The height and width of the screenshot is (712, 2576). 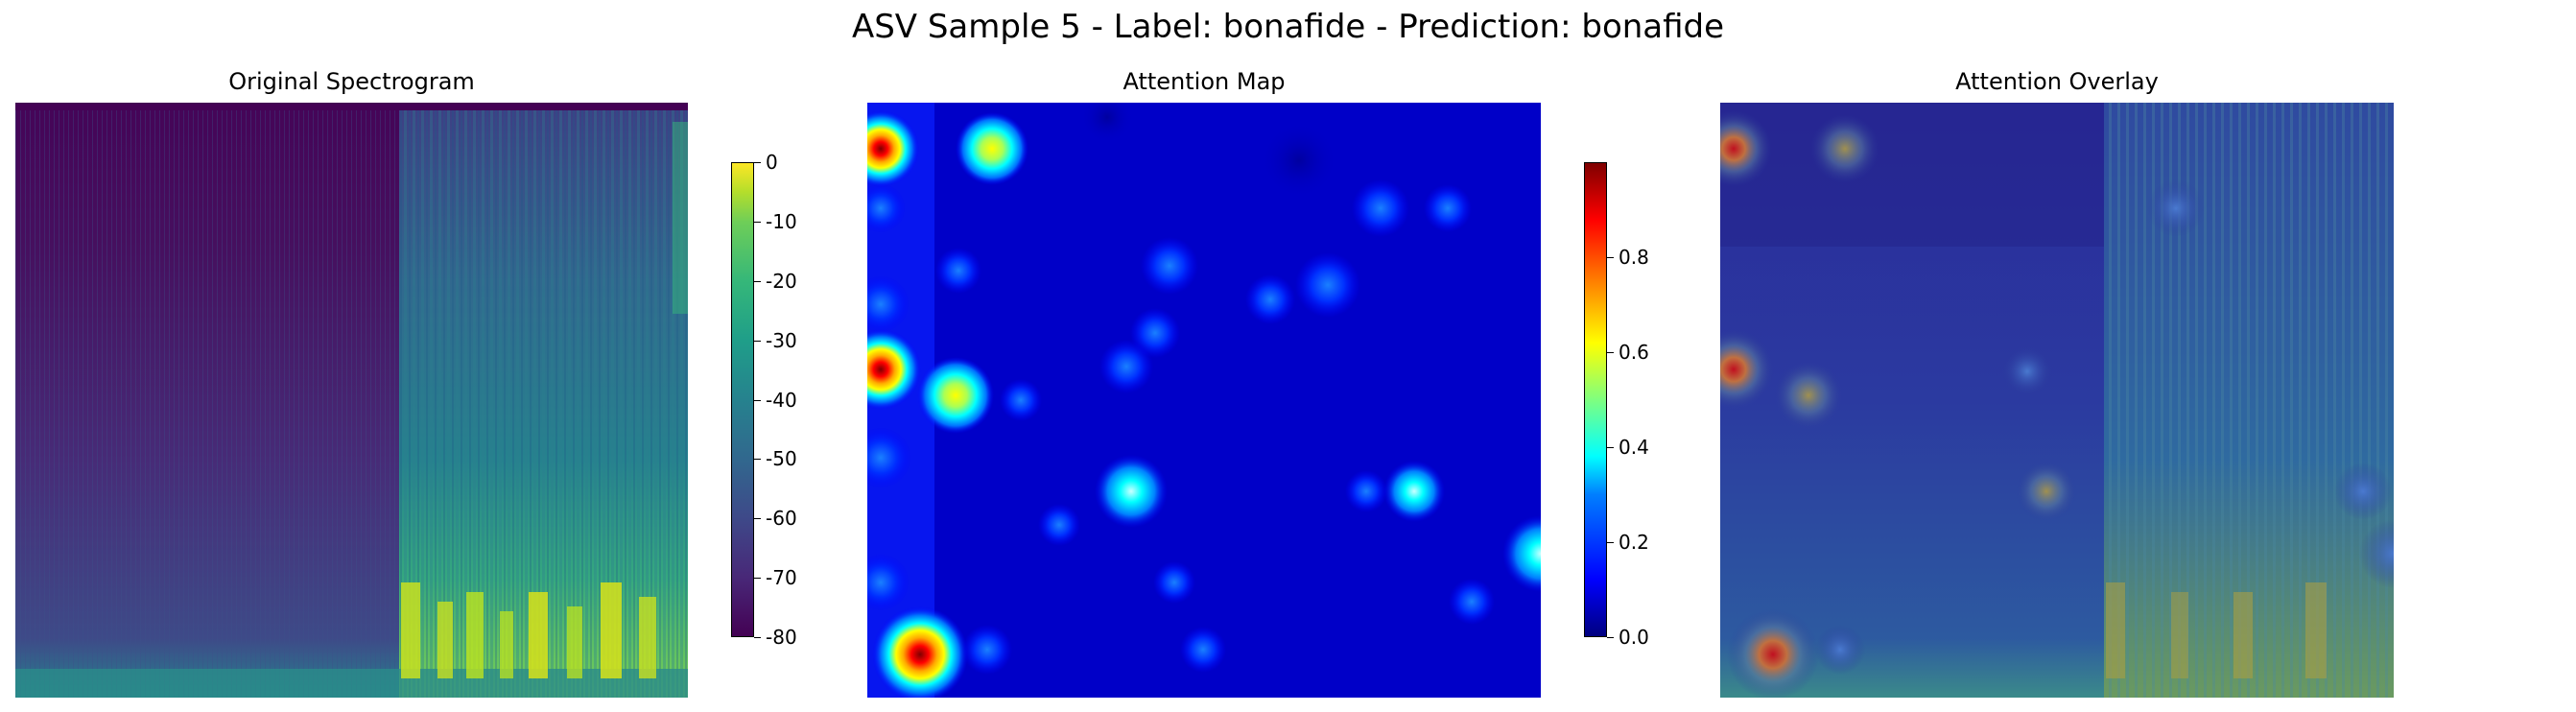 What do you see at coordinates (1634, 257) in the screenshot?
I see `colorbar-tick-label: 0.8` at bounding box center [1634, 257].